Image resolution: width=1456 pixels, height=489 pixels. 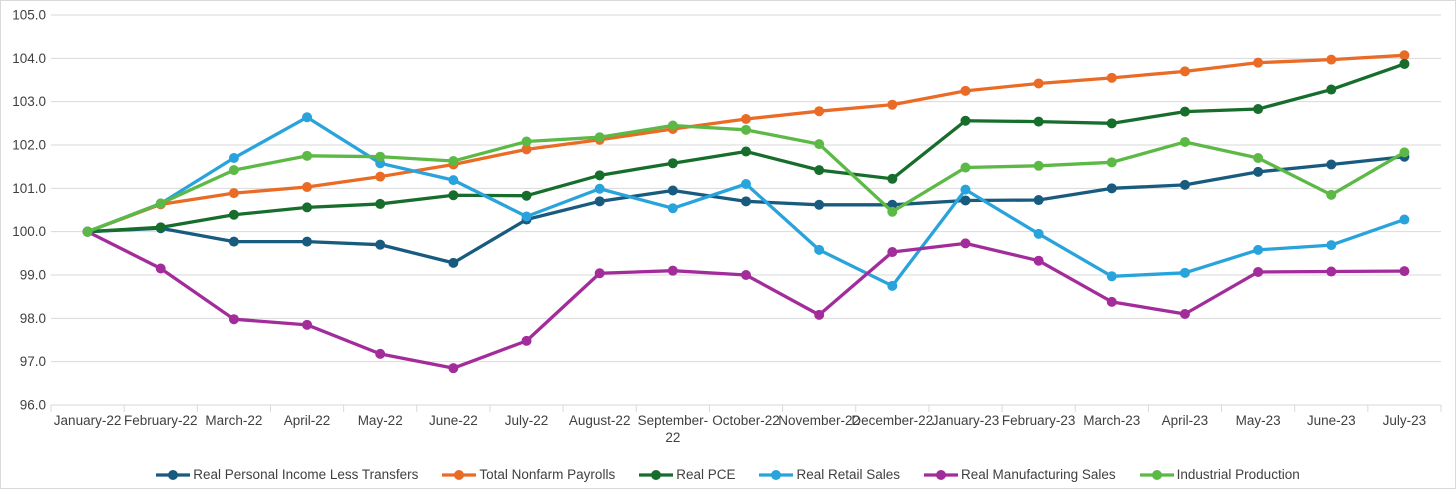 I want to click on legend-item-real-pce: Real PCE, so click(x=687, y=474).